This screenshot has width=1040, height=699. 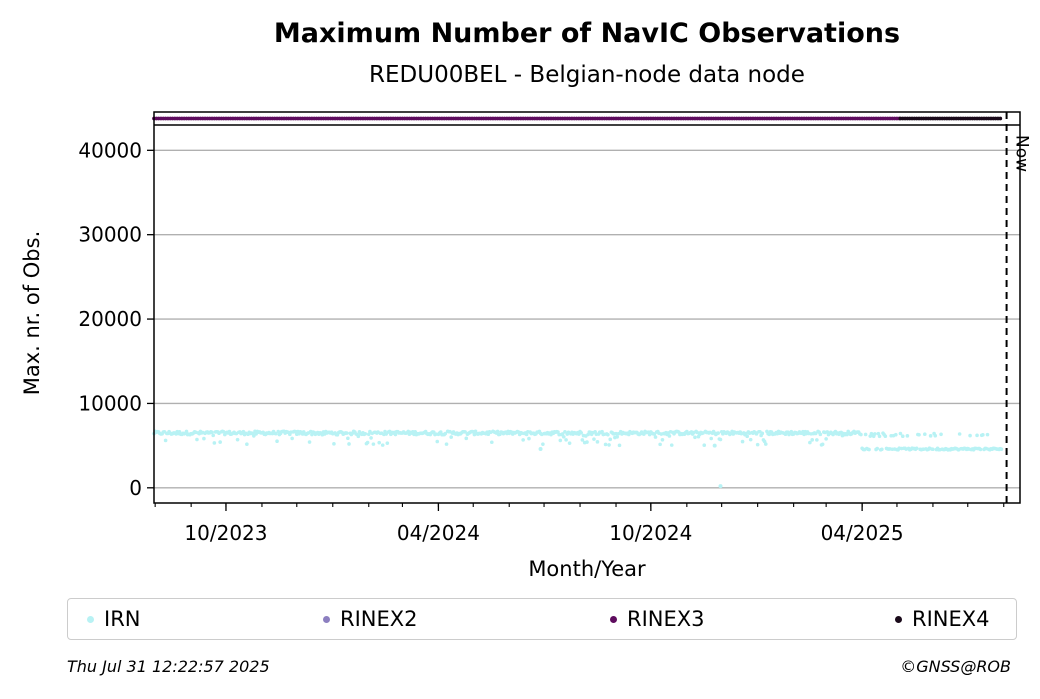 What do you see at coordinates (577, 118) in the screenshot?
I see `format-strip` at bounding box center [577, 118].